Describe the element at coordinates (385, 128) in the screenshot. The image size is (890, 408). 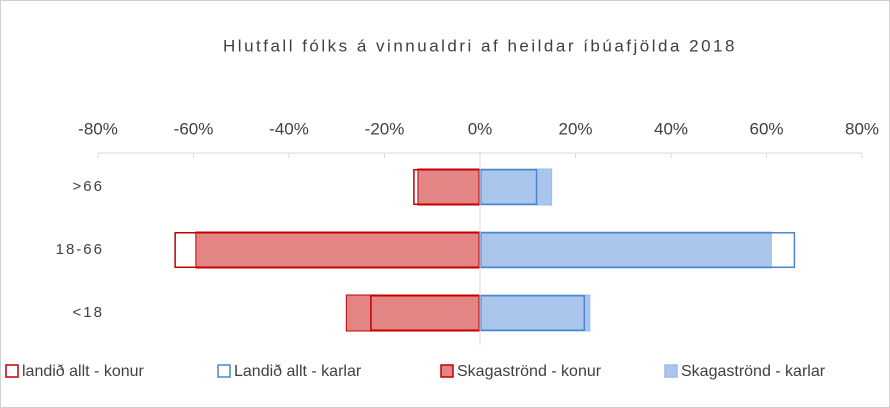
I see `x-tick-label: -20%` at that location.